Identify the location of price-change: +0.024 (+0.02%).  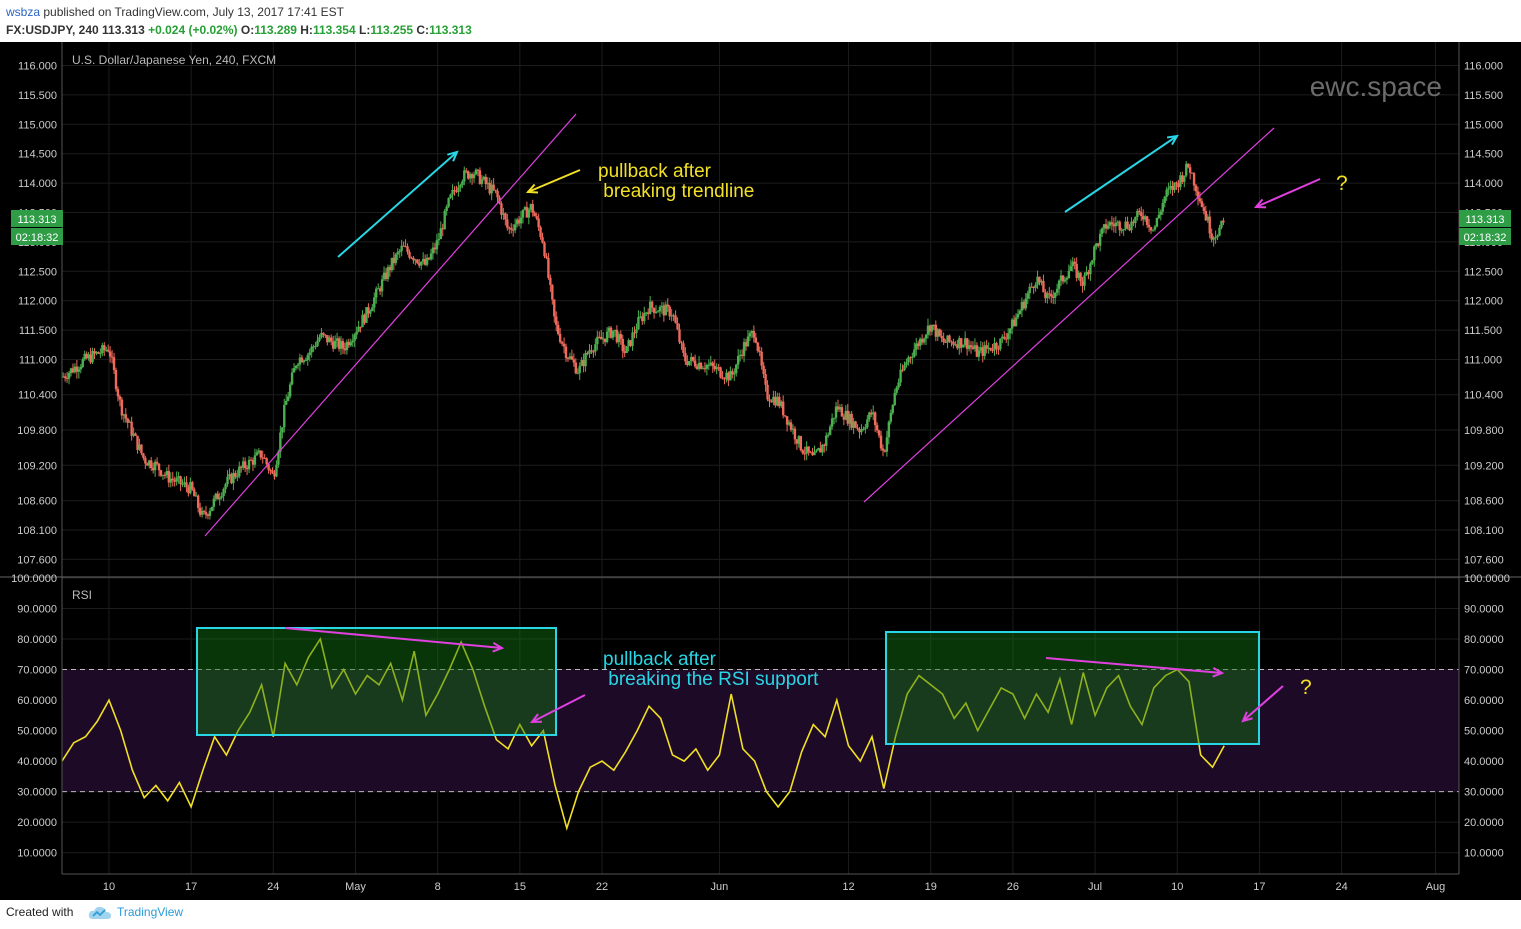
(193, 30).